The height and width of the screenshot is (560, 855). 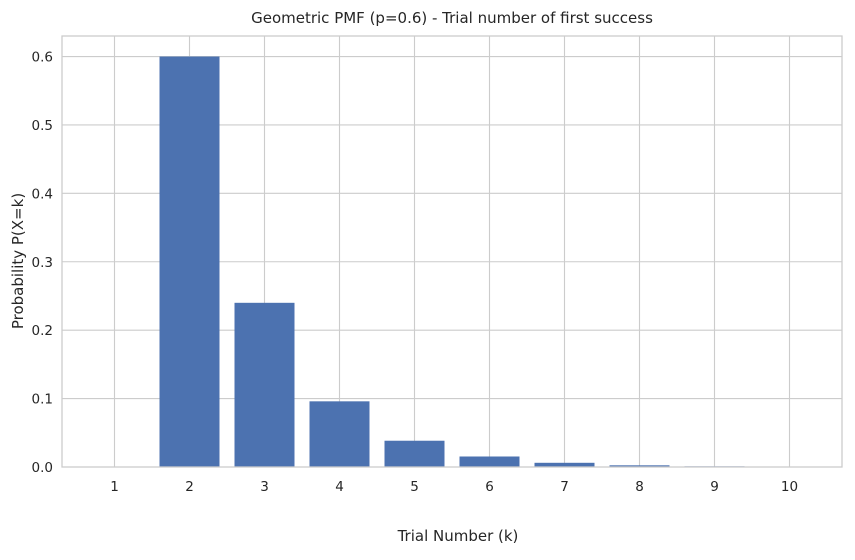 What do you see at coordinates (714, 487) in the screenshot?
I see `x-tick-label: 9` at bounding box center [714, 487].